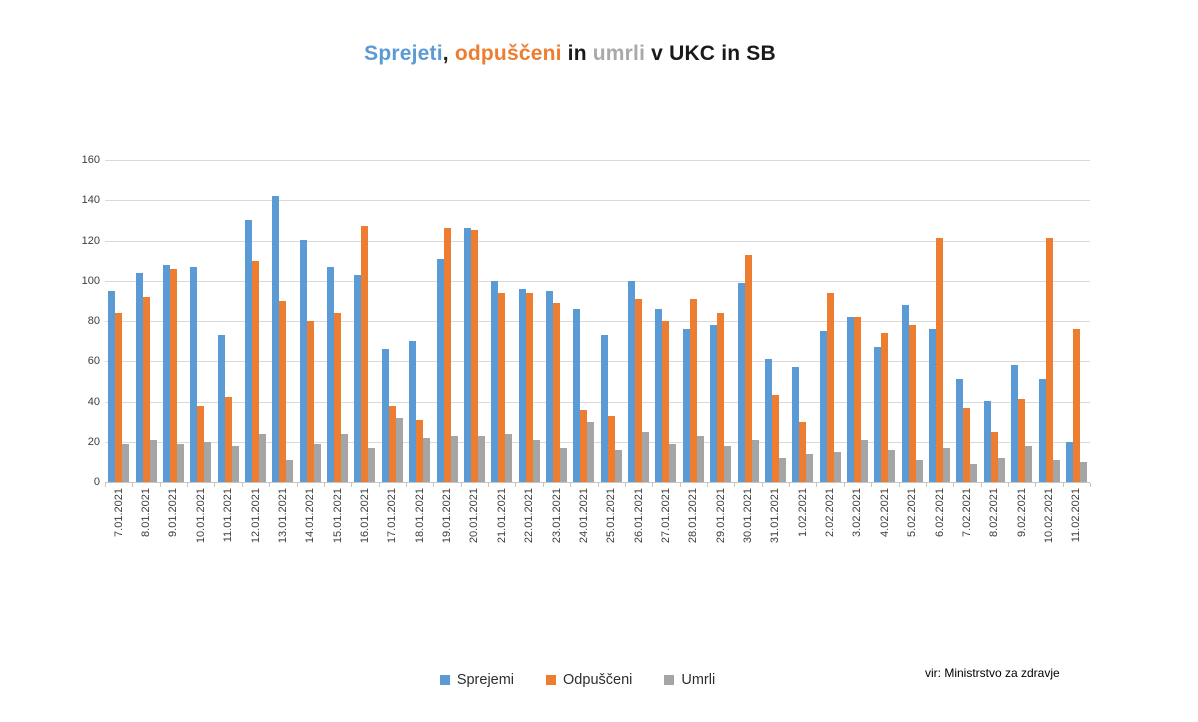 The width and height of the screenshot is (1198, 722). Describe the element at coordinates (255, 516) in the screenshot. I see `x-tick-label: 12.01.2021` at that location.